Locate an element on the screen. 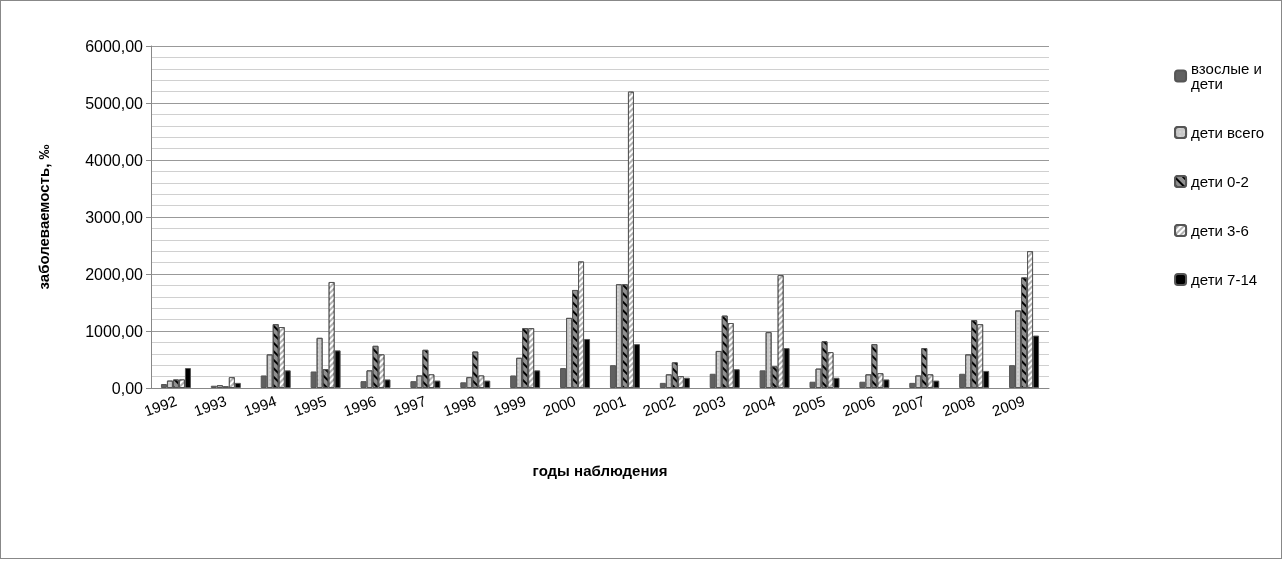 This screenshot has width=1286, height=563. legend-label: дети всего is located at coordinates (1228, 132).